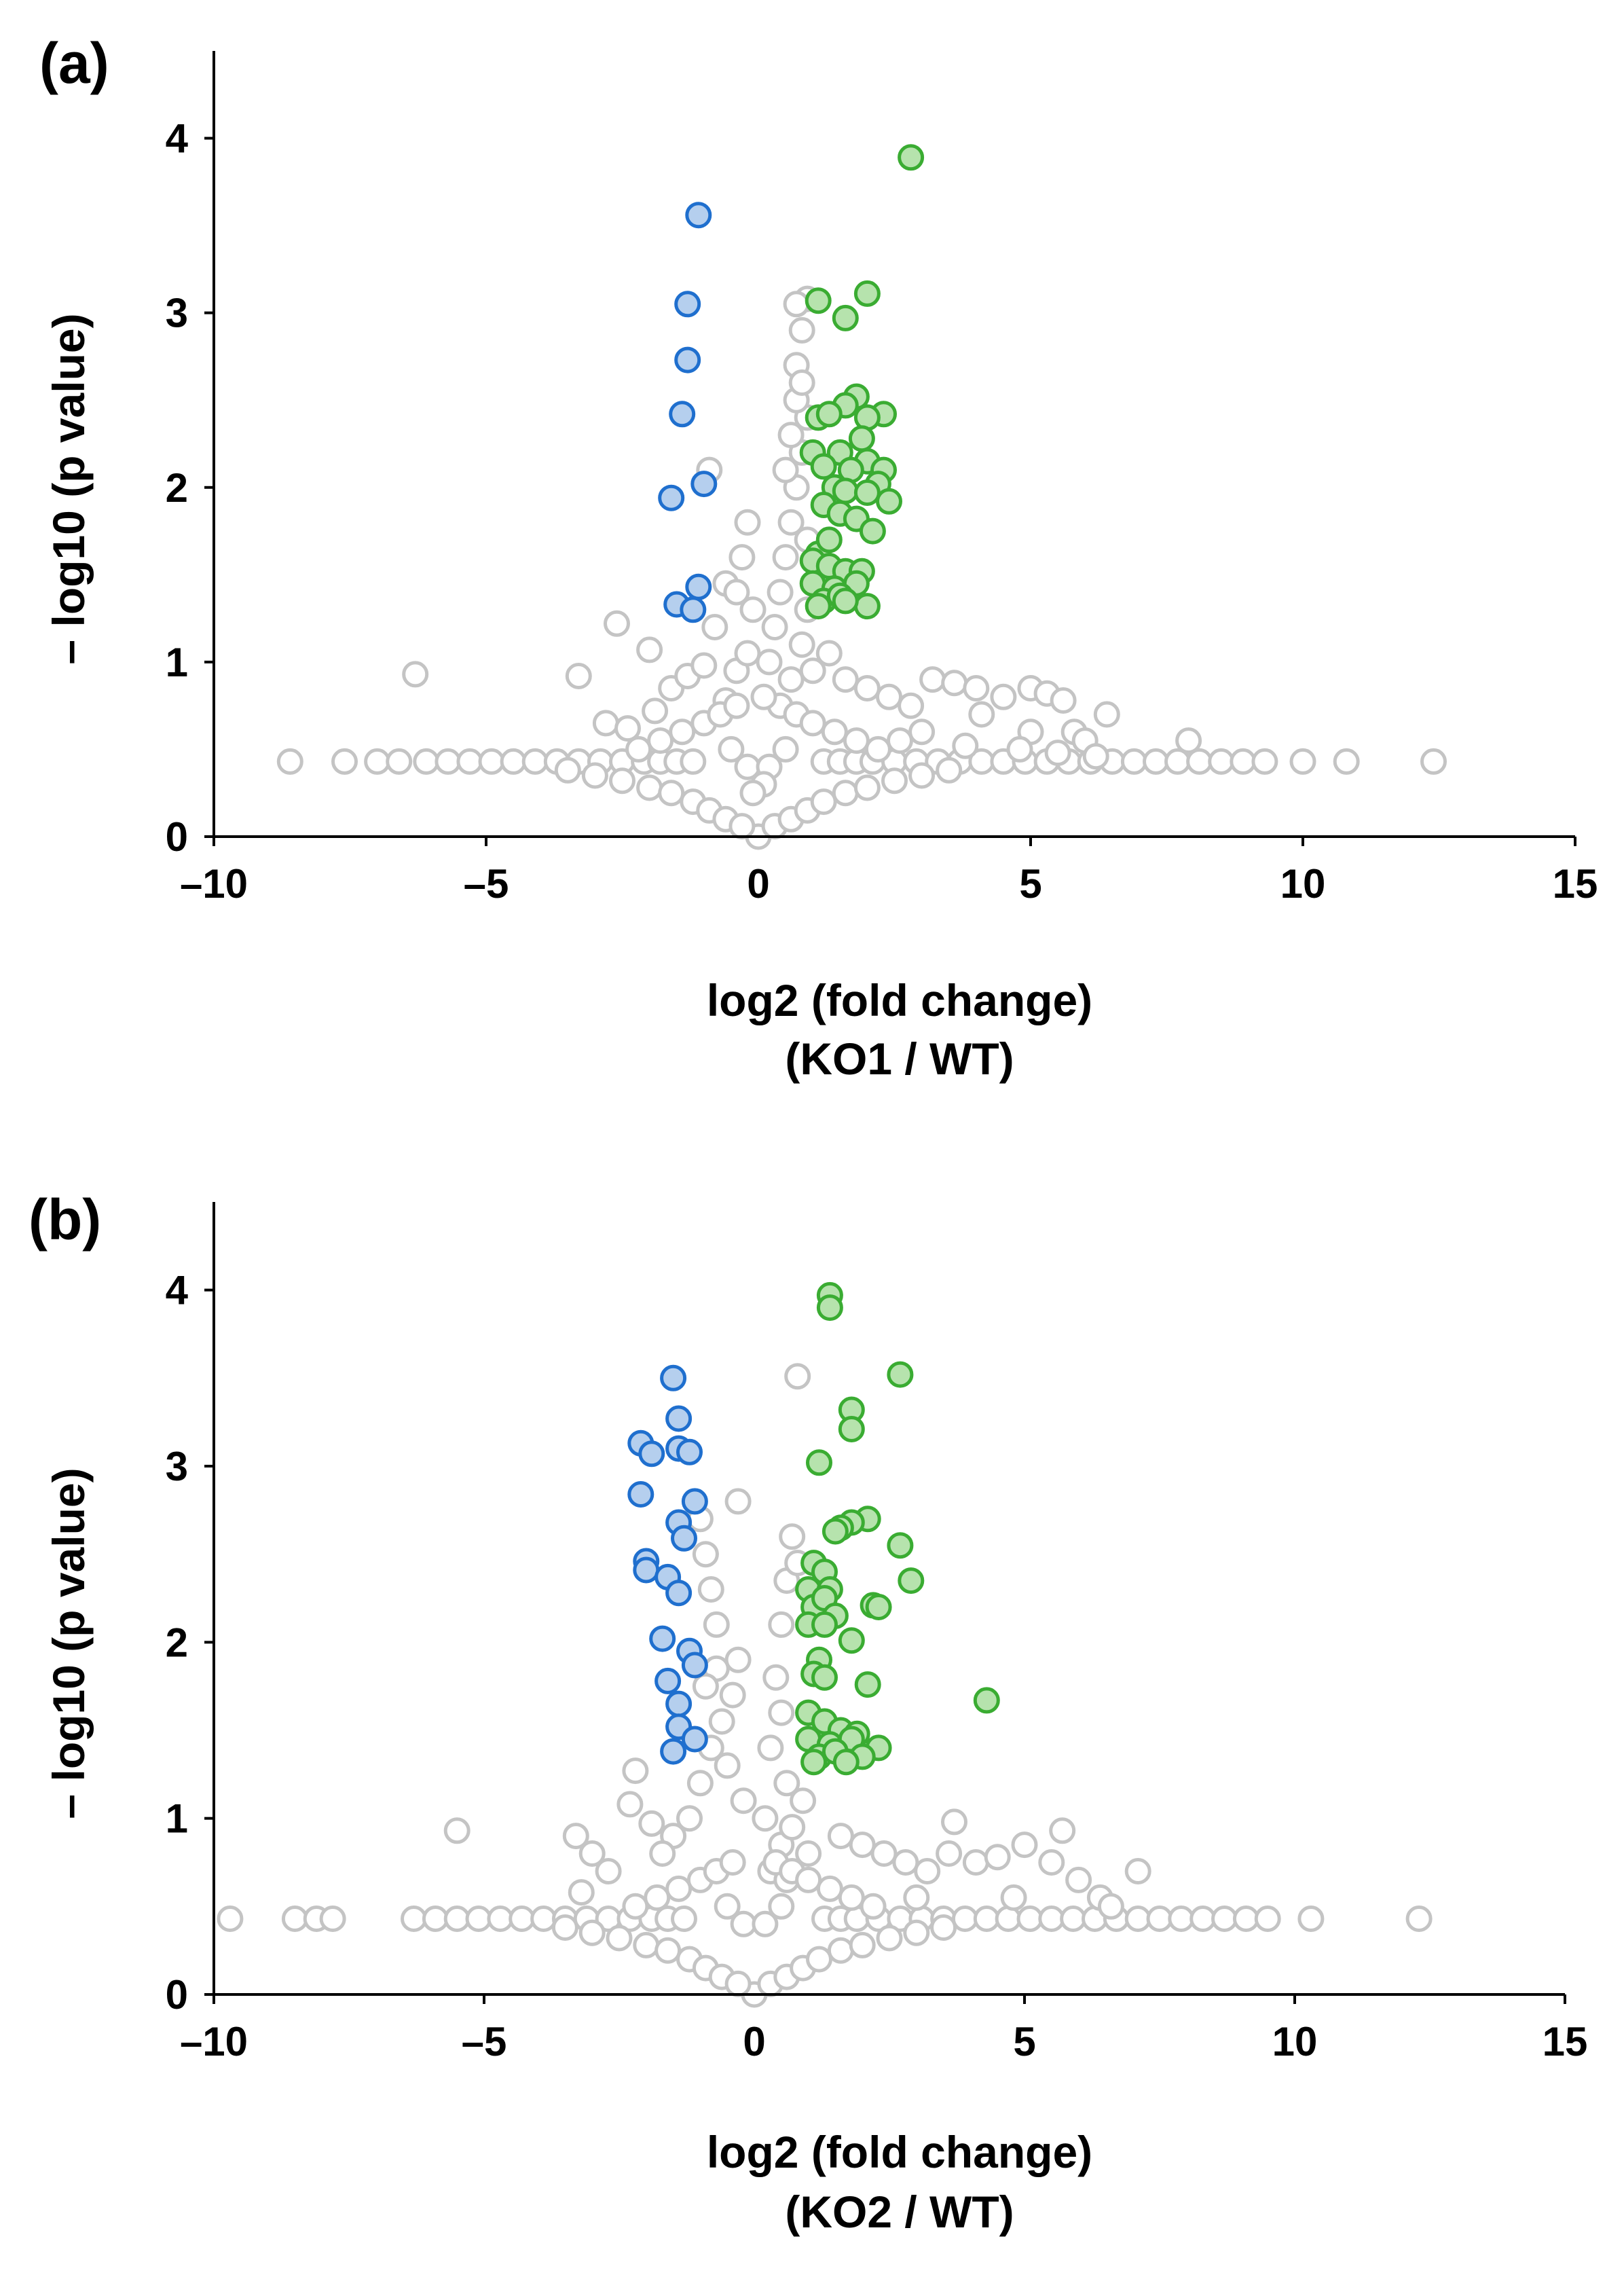 The height and width of the screenshot is (2279, 1624). Describe the element at coordinates (68, 1643) in the screenshot. I see `y-axis-title-b: – log10 (p value)` at that location.